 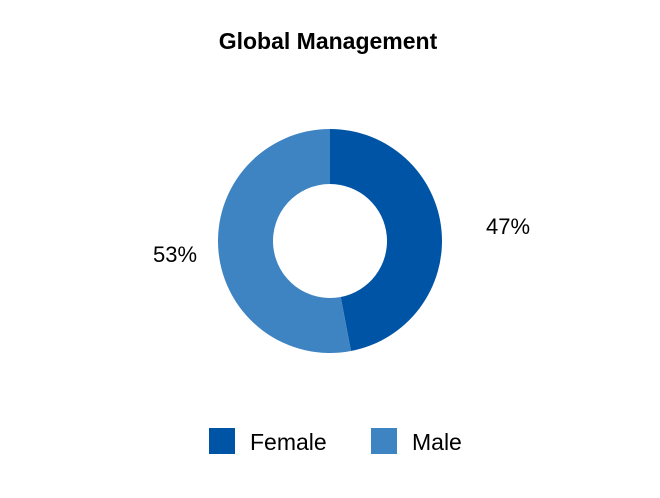 What do you see at coordinates (222, 441) in the screenshot?
I see `legend-swatch-female` at bounding box center [222, 441].